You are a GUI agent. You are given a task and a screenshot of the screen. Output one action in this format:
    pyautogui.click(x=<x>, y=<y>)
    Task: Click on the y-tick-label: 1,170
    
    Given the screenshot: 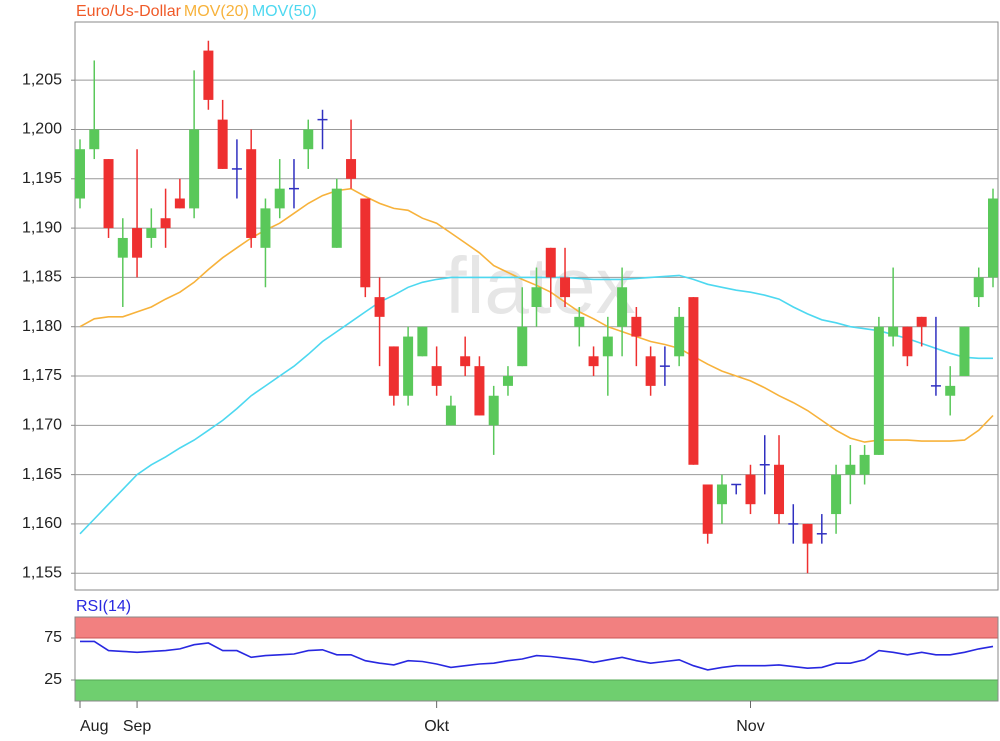 What is the action you would take?
    pyautogui.click(x=42, y=425)
    